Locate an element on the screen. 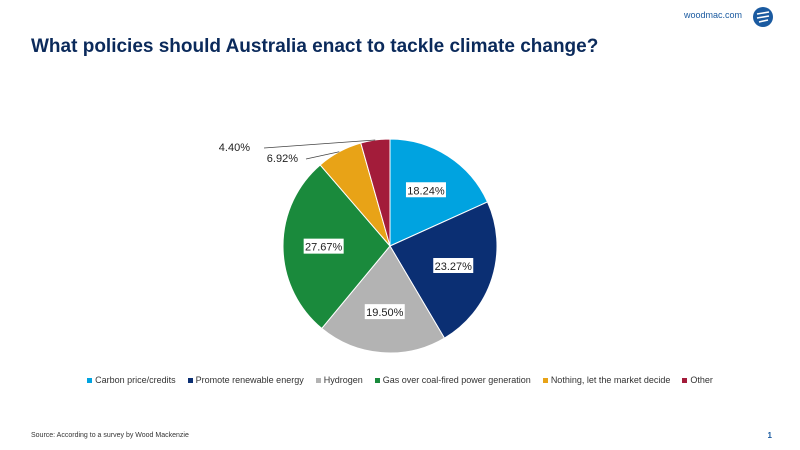 The width and height of the screenshot is (800, 450). legend-label: Nothing, let the market decide is located at coordinates (610, 380).